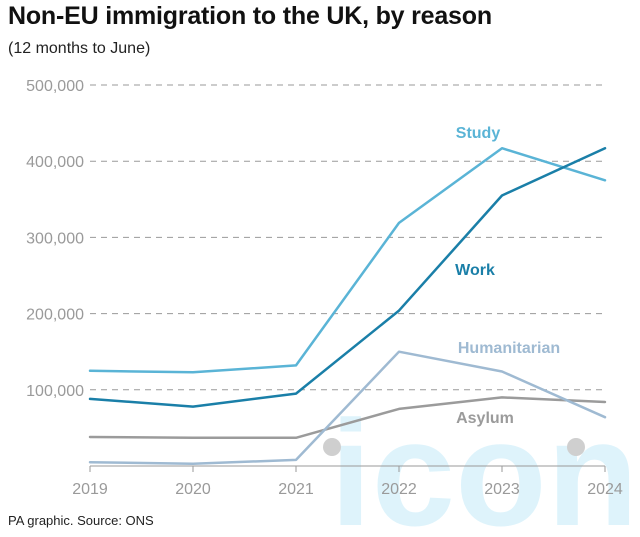  What do you see at coordinates (576, 447) in the screenshot?
I see `watermark-dot-right` at bounding box center [576, 447].